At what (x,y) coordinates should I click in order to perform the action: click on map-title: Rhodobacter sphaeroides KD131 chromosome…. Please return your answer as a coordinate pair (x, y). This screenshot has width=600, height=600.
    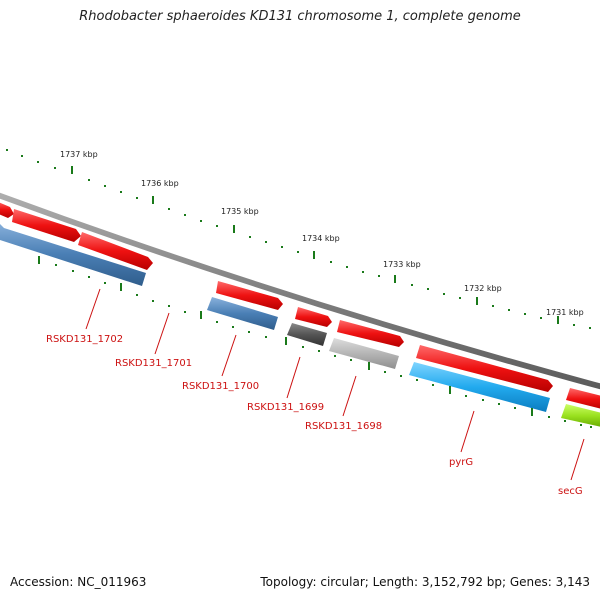
    Looking at the image, I should click on (300, 16).